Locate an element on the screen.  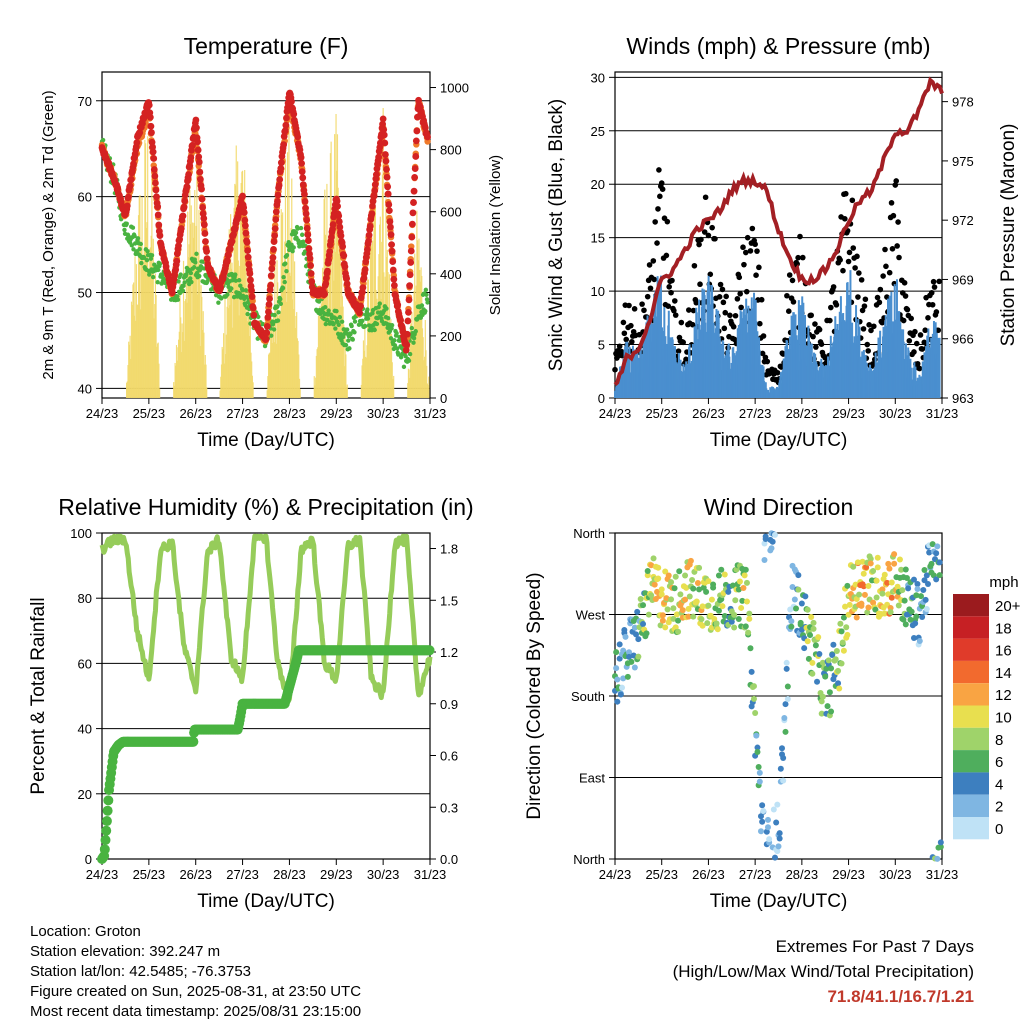
temp-title: Temperature (F) is located at coordinates (266, 46).